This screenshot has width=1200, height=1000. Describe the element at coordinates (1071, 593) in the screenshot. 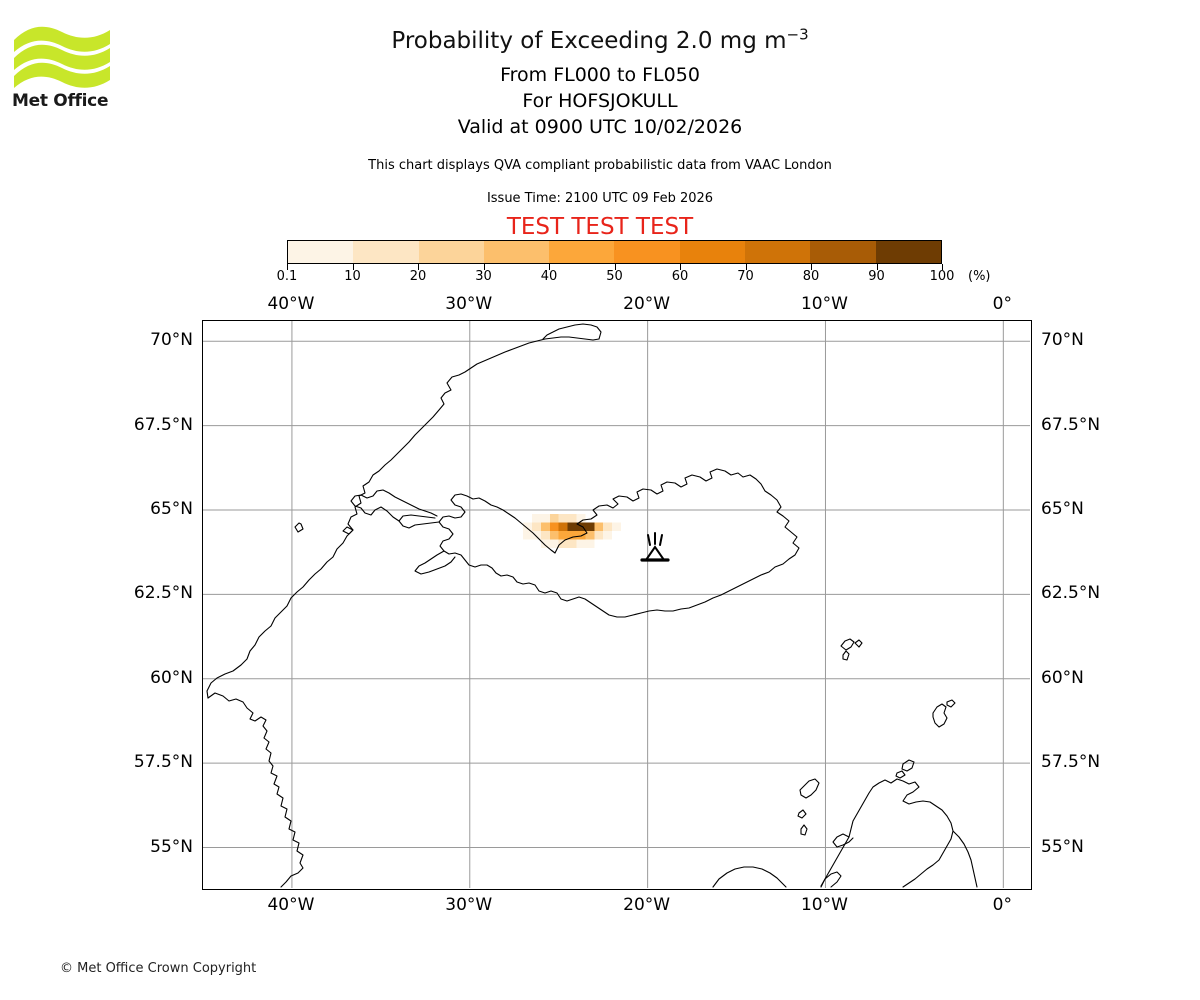

I see `lat-label-right-3: 62.5°N` at that location.